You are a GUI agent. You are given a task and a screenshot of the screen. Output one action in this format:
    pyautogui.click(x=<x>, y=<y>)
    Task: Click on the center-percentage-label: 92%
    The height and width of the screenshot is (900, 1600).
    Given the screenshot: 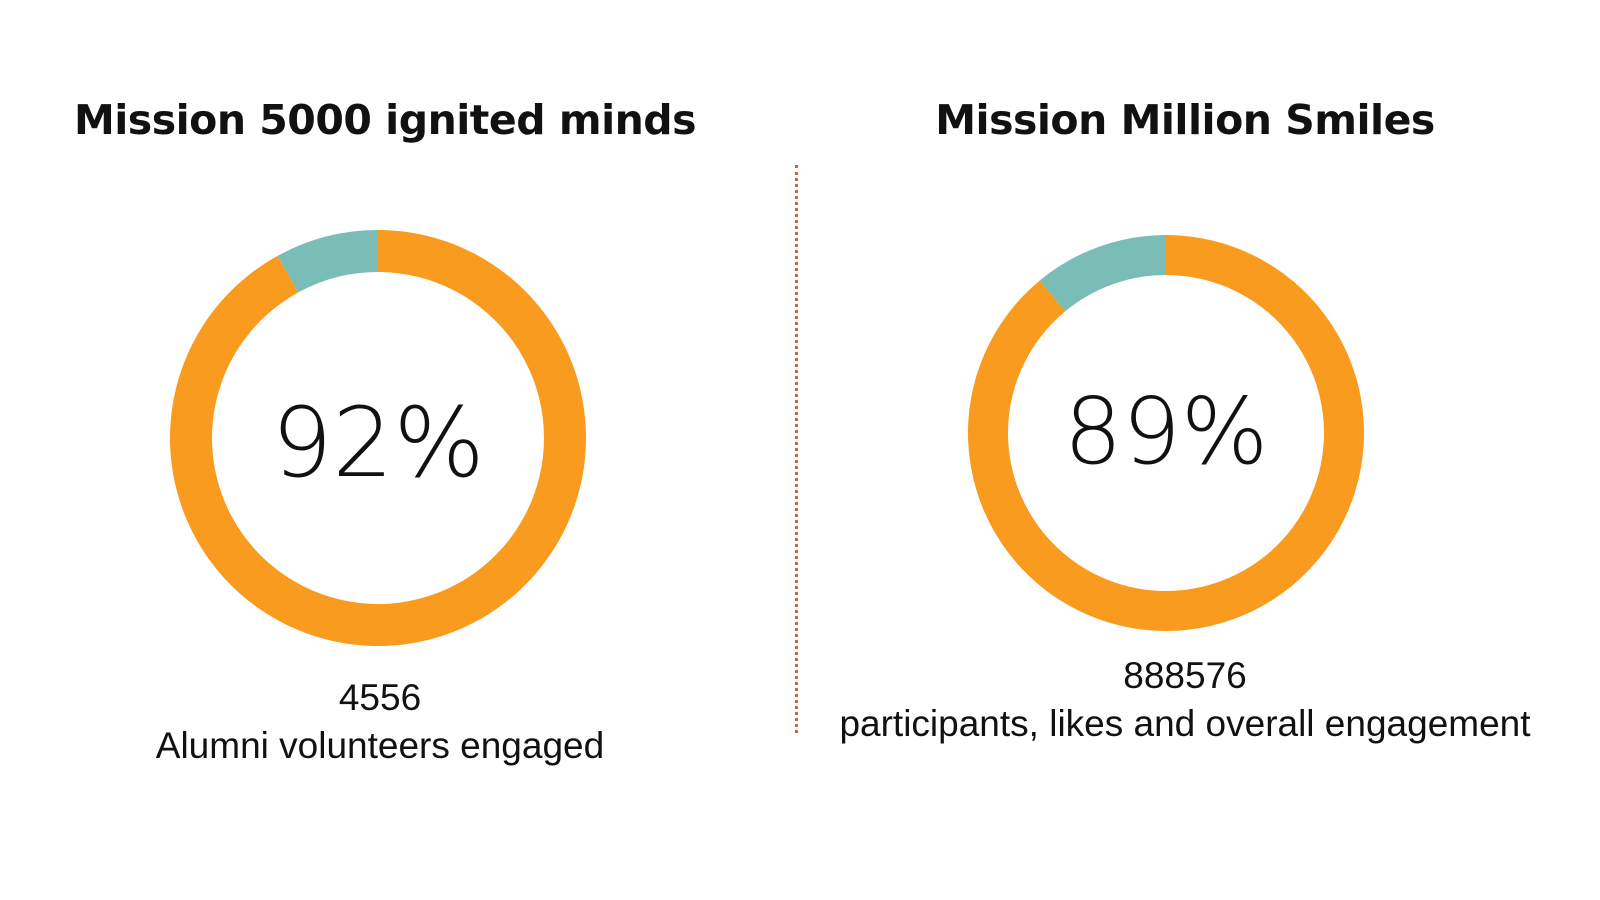 What is the action you would take?
    pyautogui.click(x=377, y=443)
    